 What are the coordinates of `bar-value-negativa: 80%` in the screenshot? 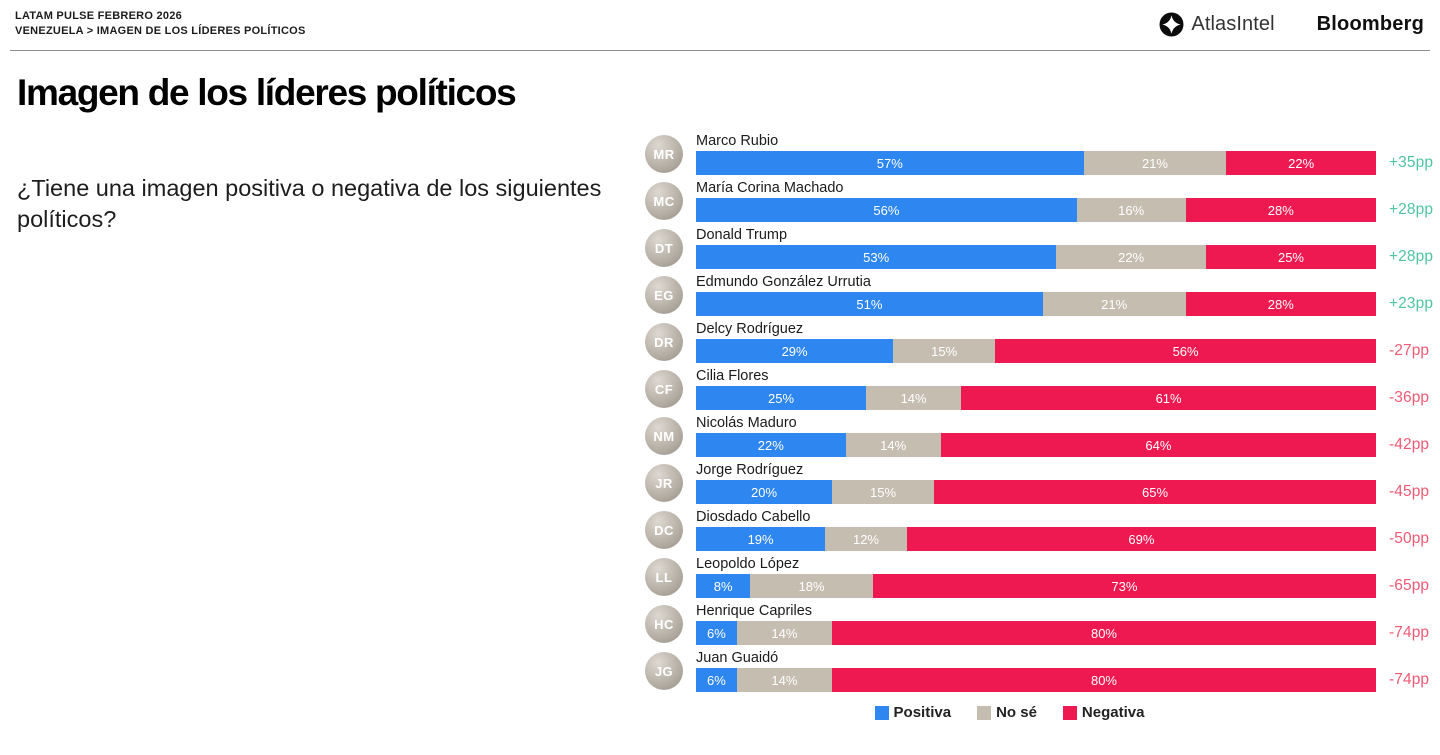 It's located at (1103, 633).